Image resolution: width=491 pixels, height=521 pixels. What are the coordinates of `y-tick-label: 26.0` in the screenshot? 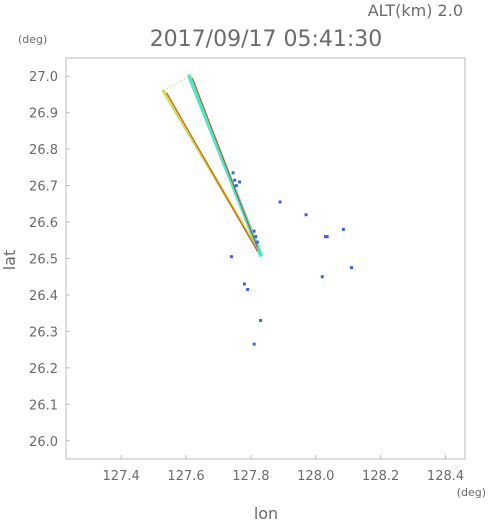 It's located at (43, 442).